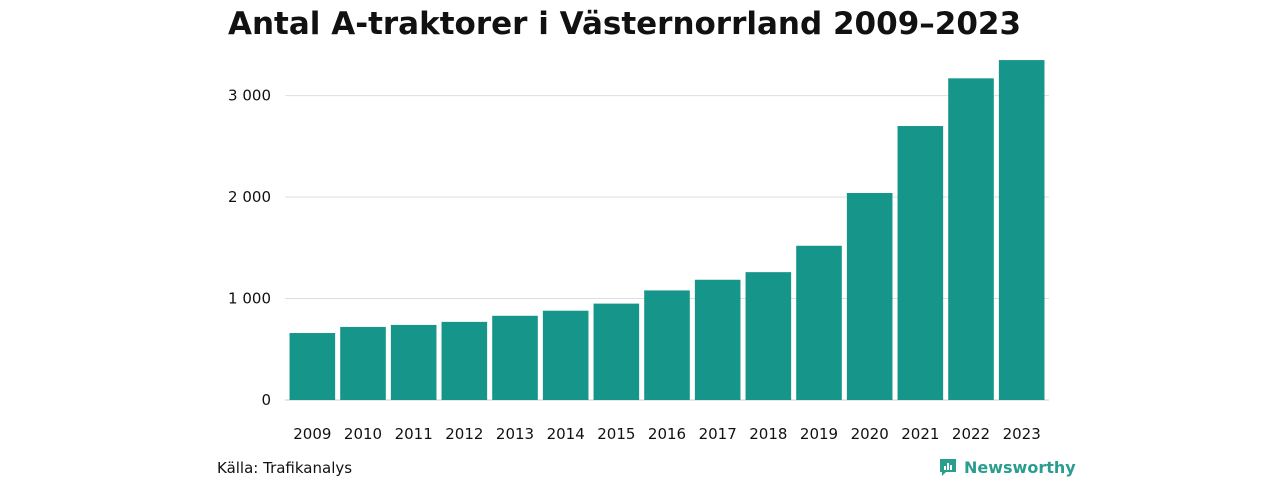 Image resolution: width=1280 pixels, height=480 pixels. Describe the element at coordinates (920, 263) in the screenshot. I see `bar-2021` at that location.